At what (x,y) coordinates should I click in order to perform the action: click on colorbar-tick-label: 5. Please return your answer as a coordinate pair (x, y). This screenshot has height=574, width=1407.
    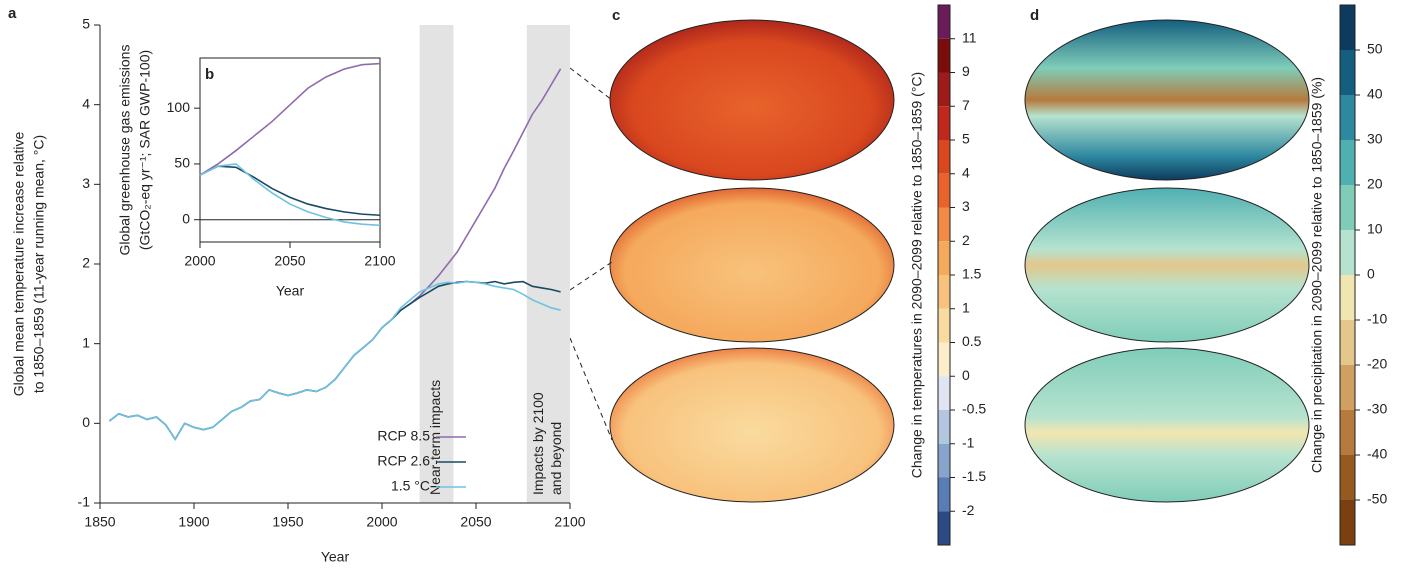
    Looking at the image, I should click on (966, 139).